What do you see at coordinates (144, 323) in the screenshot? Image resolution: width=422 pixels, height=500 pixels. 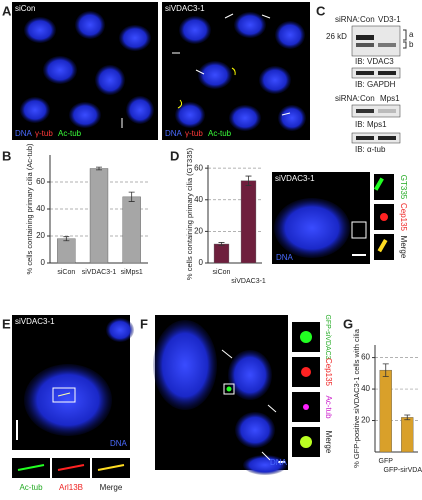 I see `panel-letter: F` at bounding box center [144, 323].